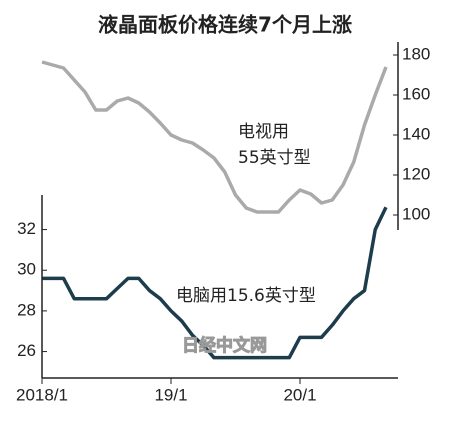 This screenshot has width=450, height=423. What do you see at coordinates (274, 158) in the screenshot?
I see `annotation: 55英寸型` at bounding box center [274, 158].